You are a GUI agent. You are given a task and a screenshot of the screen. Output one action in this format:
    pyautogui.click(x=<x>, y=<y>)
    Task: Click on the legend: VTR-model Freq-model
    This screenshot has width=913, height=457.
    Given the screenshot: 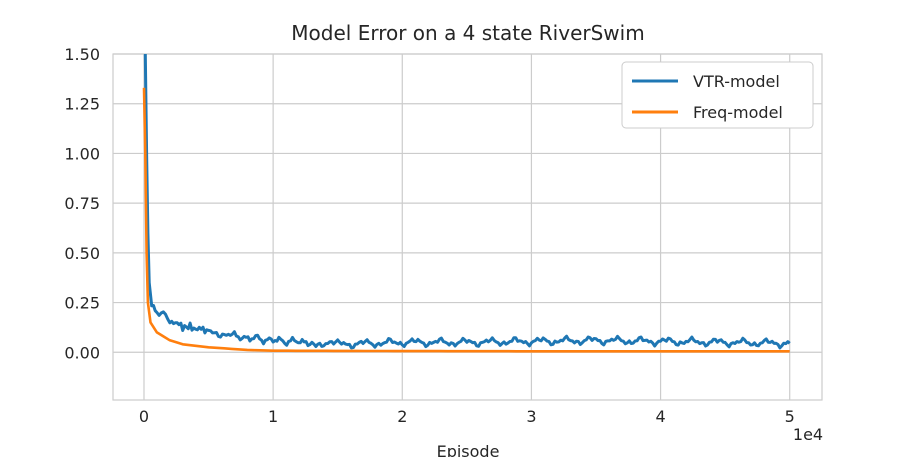 What is the action you would take?
    pyautogui.click(x=717, y=95)
    